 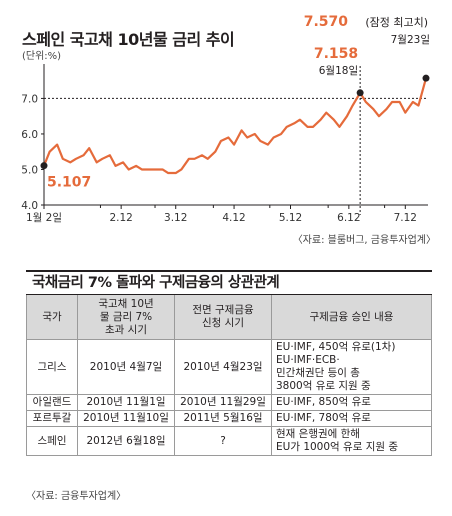 I want to click on cell-rate-date: 2010년 4월7일, so click(x=126, y=367).